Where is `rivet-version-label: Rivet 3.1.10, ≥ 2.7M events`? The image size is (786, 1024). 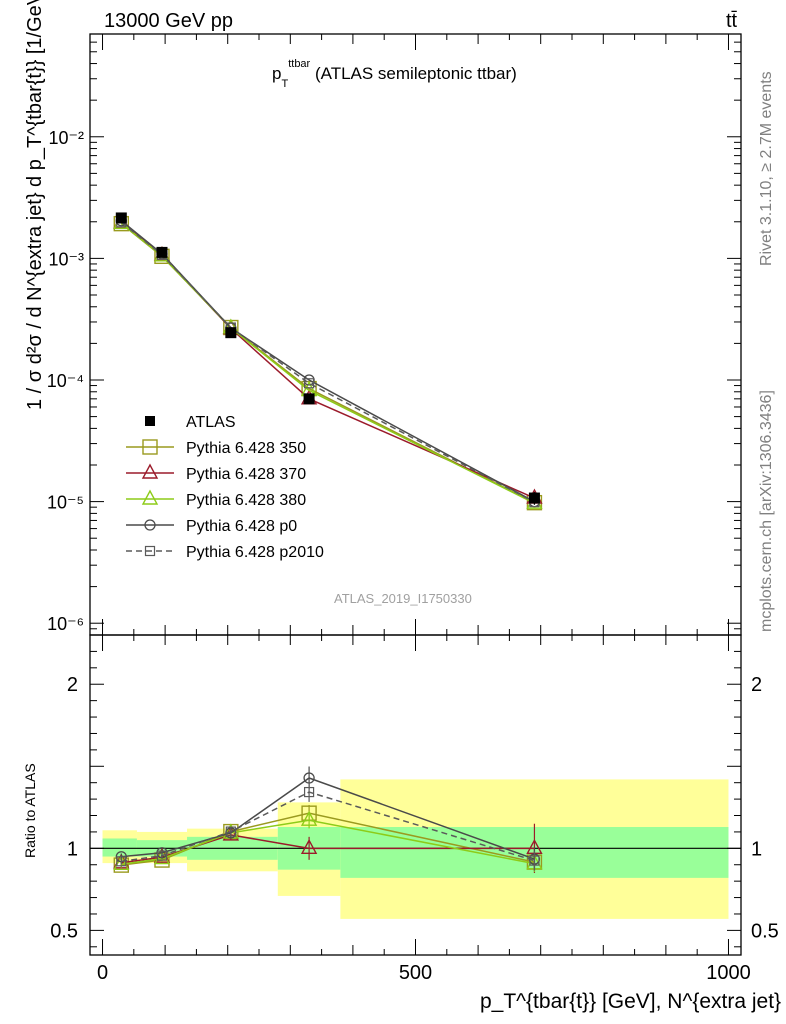 rivet-version-label: Rivet 3.1.10, ≥ 2.7M events is located at coordinates (766, 168).